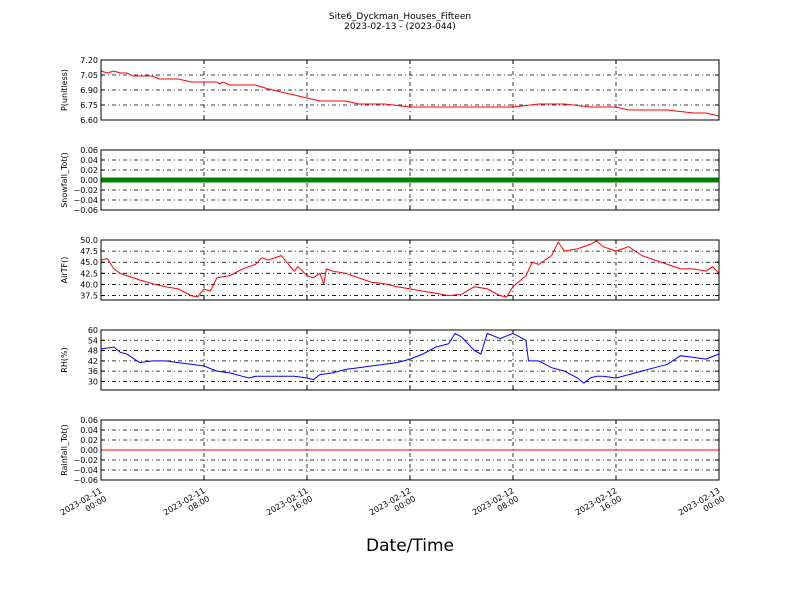 The height and width of the screenshot is (600, 800). What do you see at coordinates (410, 546) in the screenshot?
I see `x-axis-label: Date/Time` at bounding box center [410, 546].